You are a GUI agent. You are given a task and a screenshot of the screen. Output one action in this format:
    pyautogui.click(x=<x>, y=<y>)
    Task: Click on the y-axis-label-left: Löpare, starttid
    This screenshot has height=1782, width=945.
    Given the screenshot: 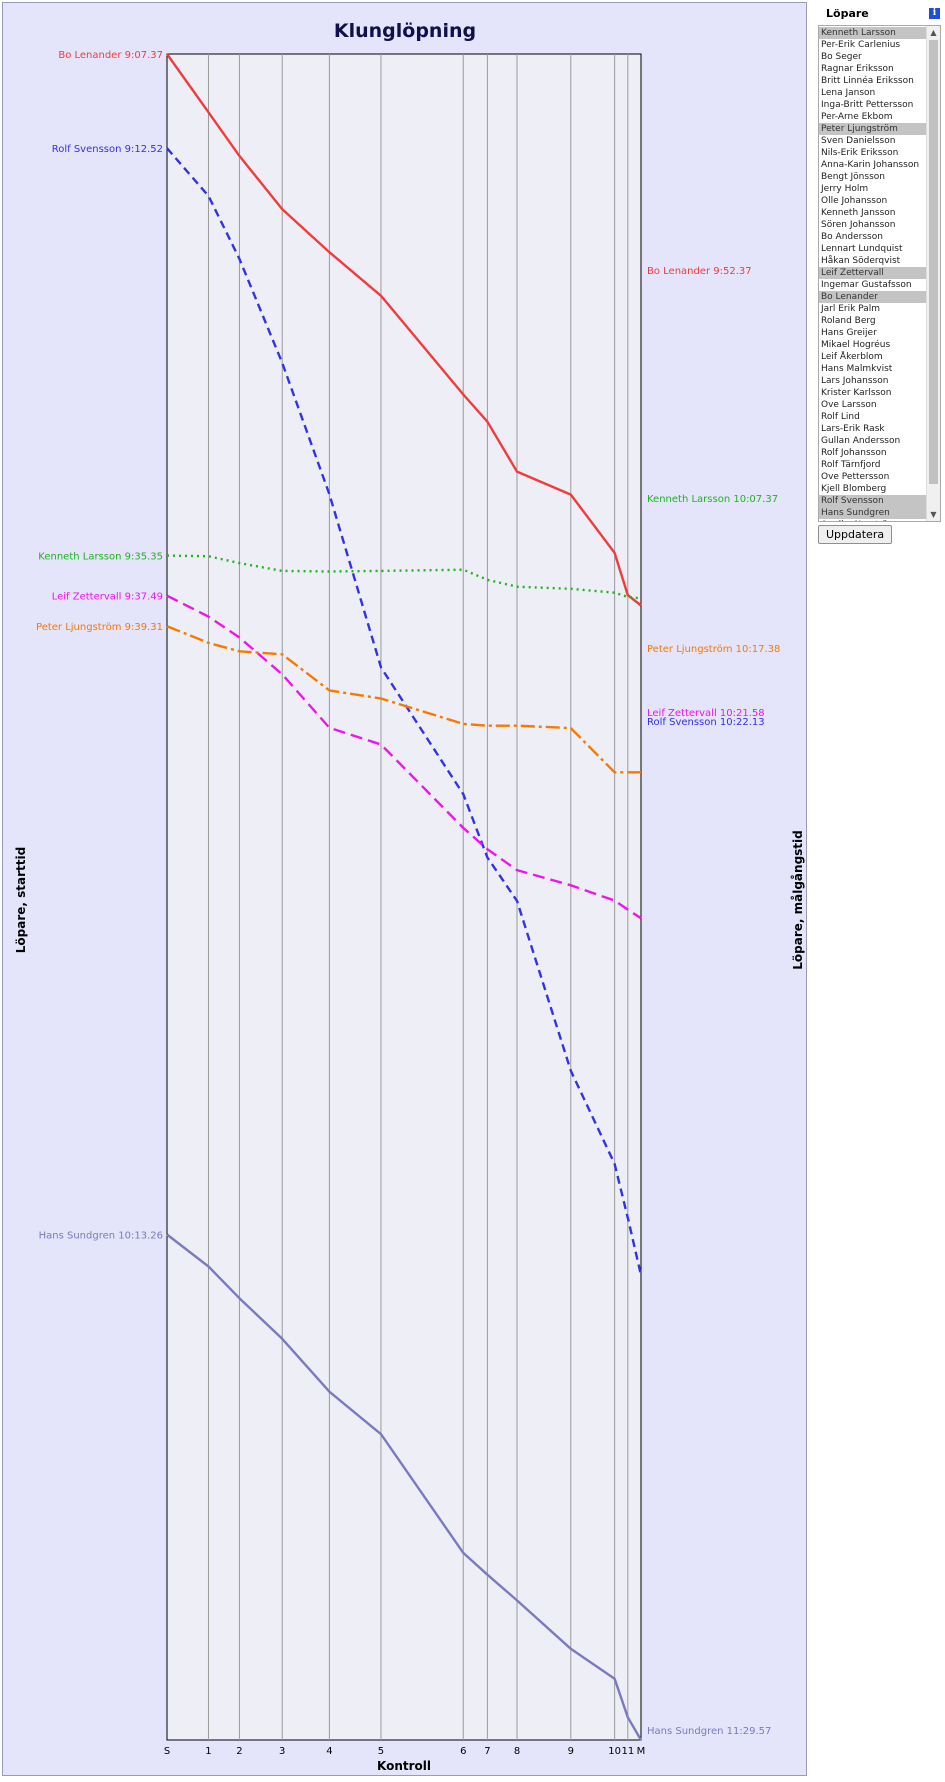 What is the action you would take?
    pyautogui.click(x=21, y=900)
    